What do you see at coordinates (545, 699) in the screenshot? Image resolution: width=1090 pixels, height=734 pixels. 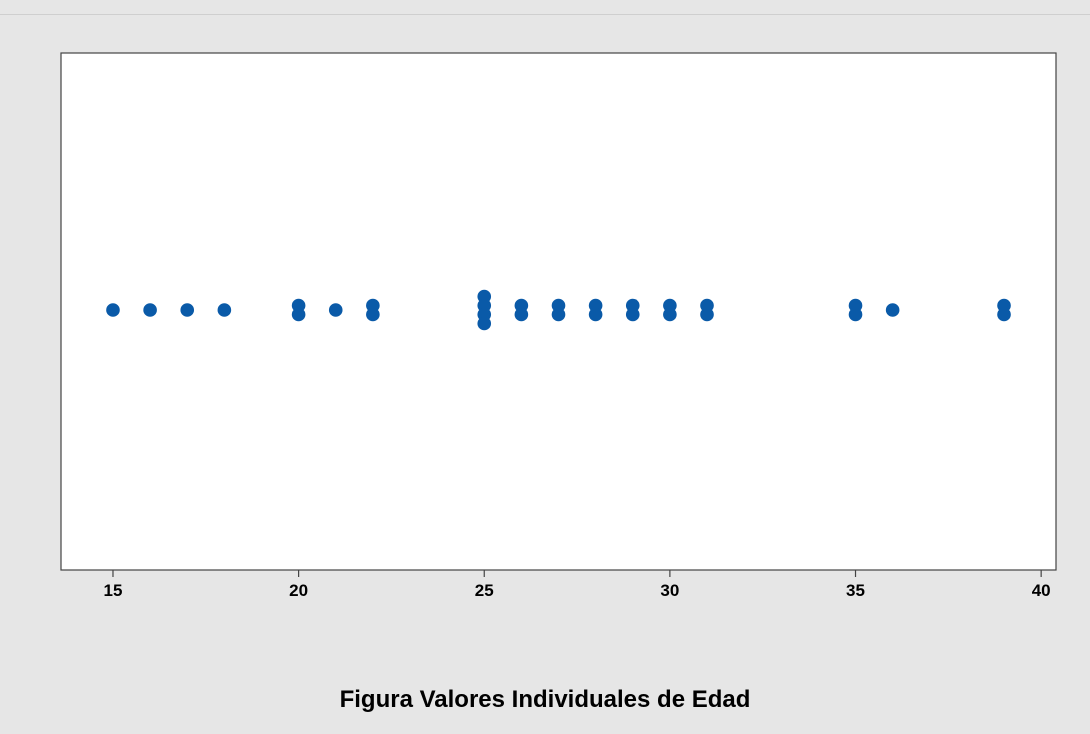 I see `figure-caption: Figura Valores Individuales de Edad` at bounding box center [545, 699].